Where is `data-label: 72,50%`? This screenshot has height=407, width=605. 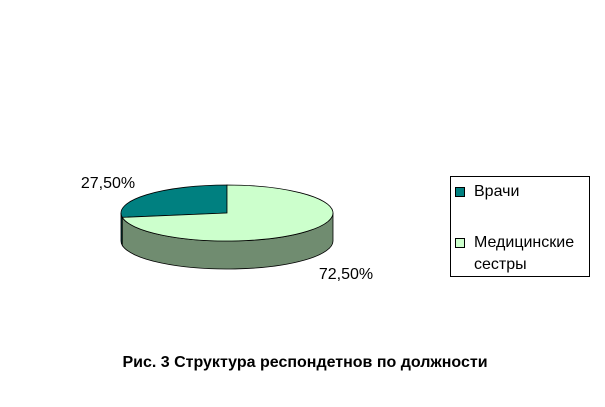
data-label: 72,50% is located at coordinates (346, 274).